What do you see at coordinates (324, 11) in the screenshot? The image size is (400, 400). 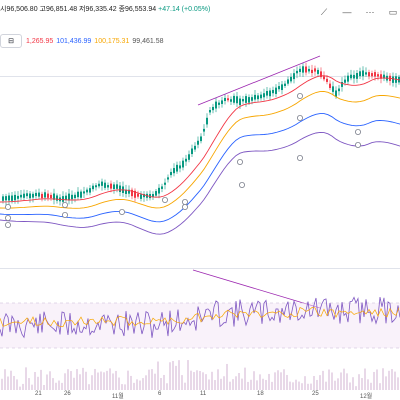 I see `brush-icon: ⟋` at bounding box center [324, 11].